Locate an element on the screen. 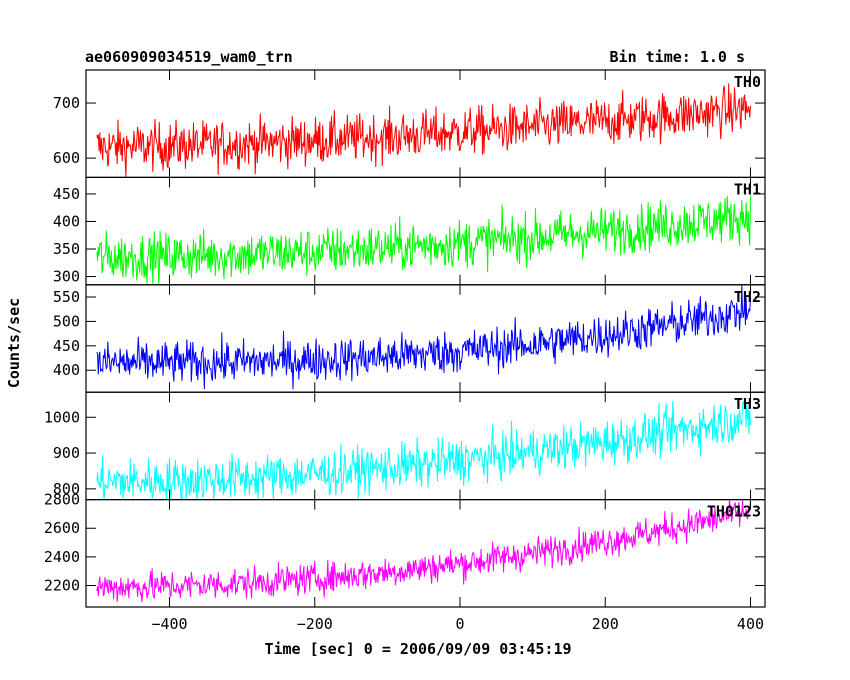 This screenshot has width=850, height=680. series-th3-line is located at coordinates (423, 450).